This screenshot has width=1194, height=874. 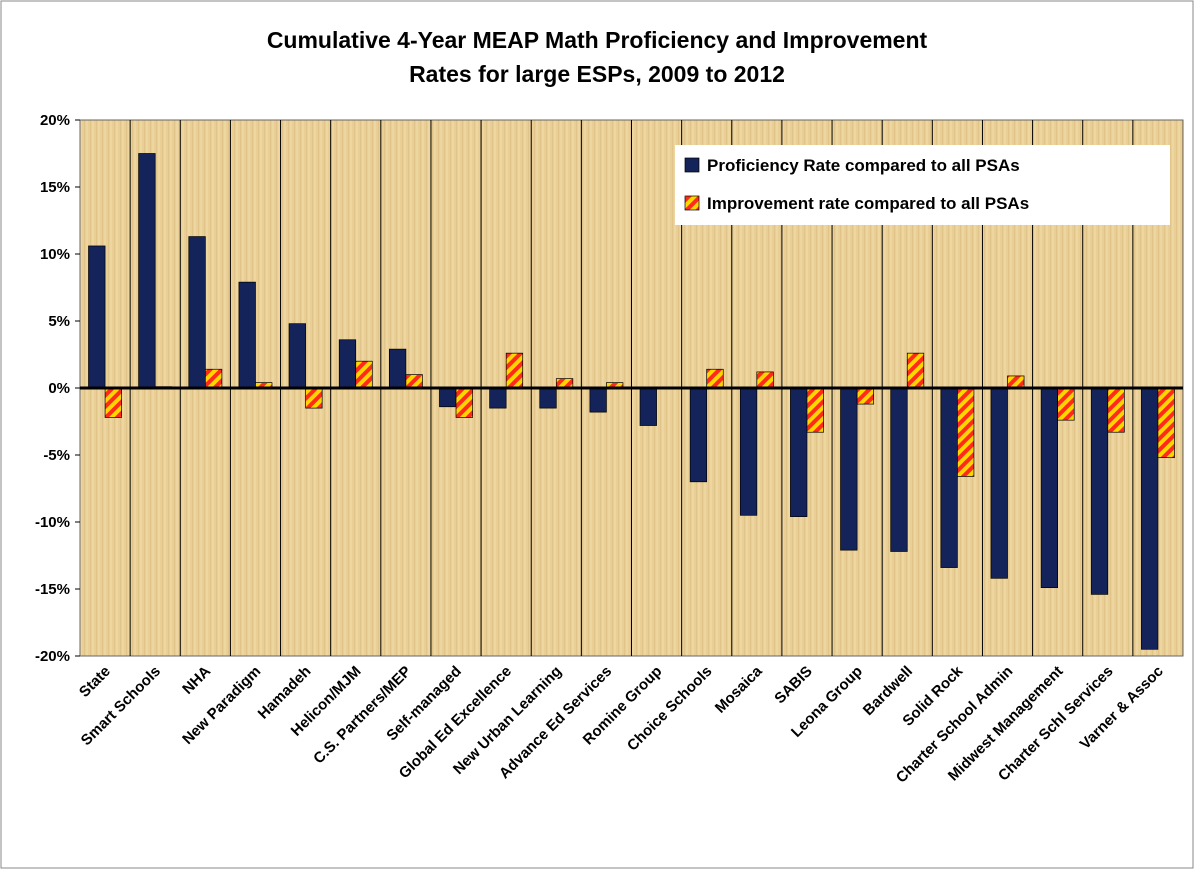 What do you see at coordinates (56, 455) in the screenshot?
I see `y-tick-label: -5%` at bounding box center [56, 455].